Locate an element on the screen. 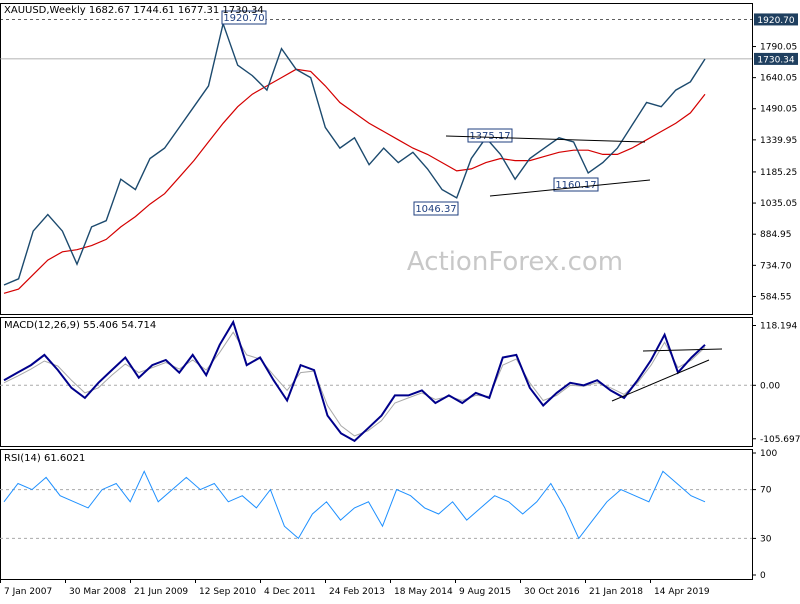  x-tick-label: 14 Apr 2019 is located at coordinates (682, 592).